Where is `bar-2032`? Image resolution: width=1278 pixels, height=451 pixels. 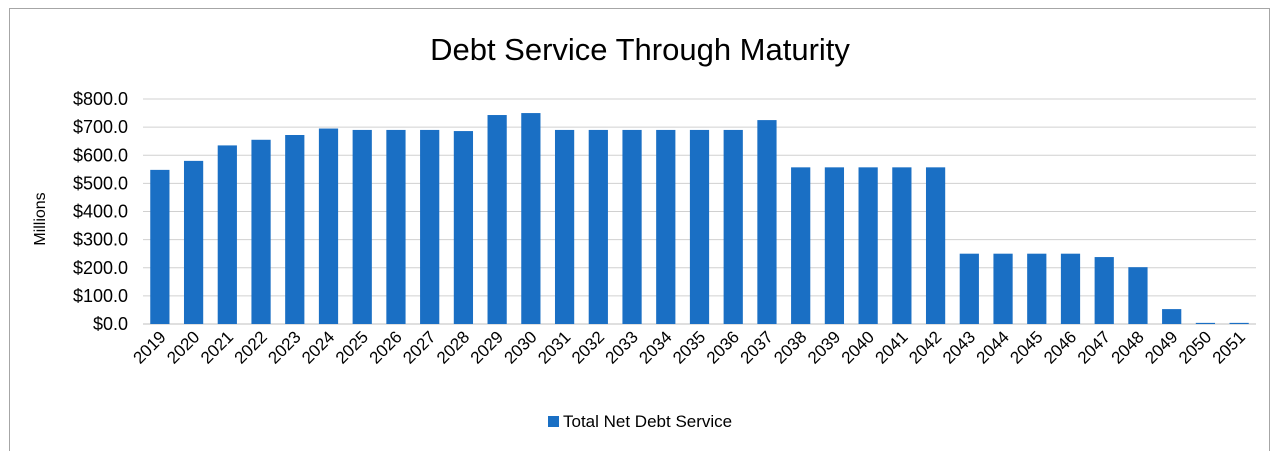
bar-2032 is located at coordinates (598, 226).